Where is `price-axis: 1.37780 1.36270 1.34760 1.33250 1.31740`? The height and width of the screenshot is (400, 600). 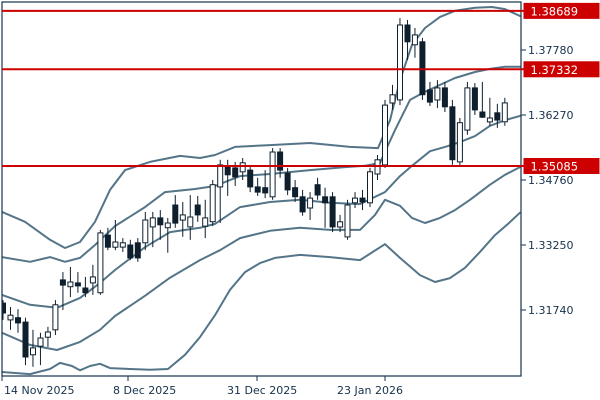 price-axis: 1.37780 1.36270 1.34760 1.33250 1.31740 is located at coordinates (547, 180).